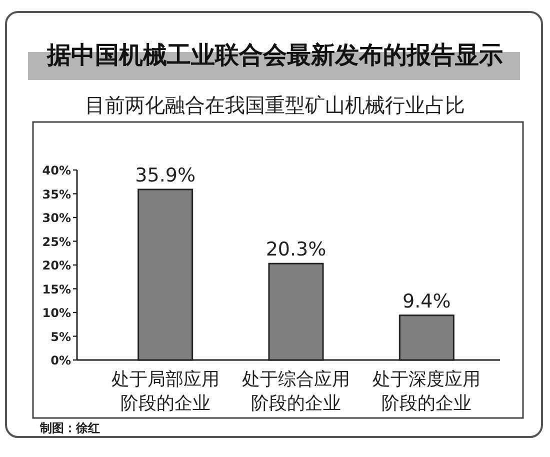 This screenshot has height=457, width=550. I want to click on y-tick-label: 40%, so click(56, 171).